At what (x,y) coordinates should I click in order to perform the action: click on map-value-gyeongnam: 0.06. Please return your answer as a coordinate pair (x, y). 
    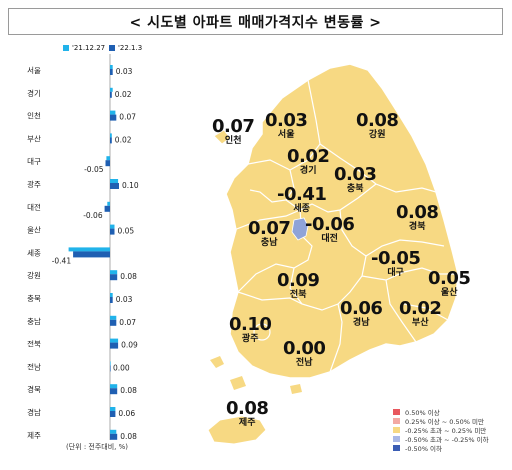
    Looking at the image, I should click on (361, 308).